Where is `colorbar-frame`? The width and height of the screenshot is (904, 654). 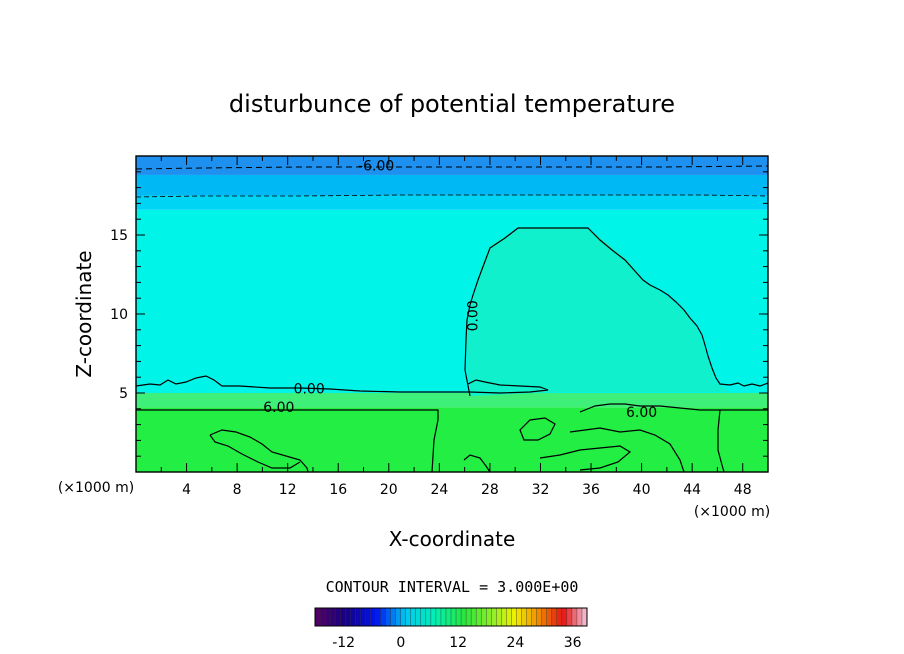
colorbar-frame is located at coordinates (451, 617).